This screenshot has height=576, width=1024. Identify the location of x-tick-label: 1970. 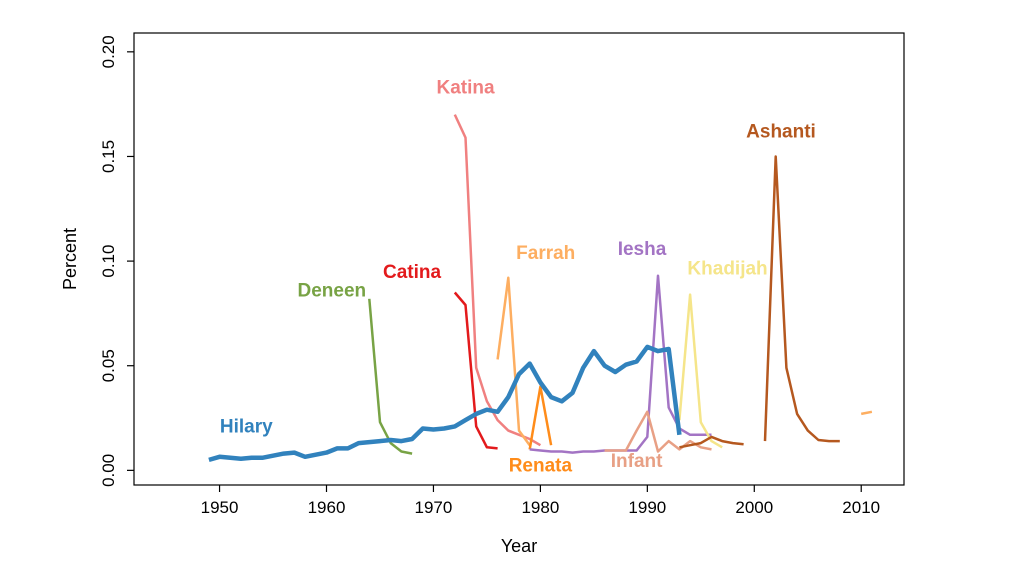
(434, 507).